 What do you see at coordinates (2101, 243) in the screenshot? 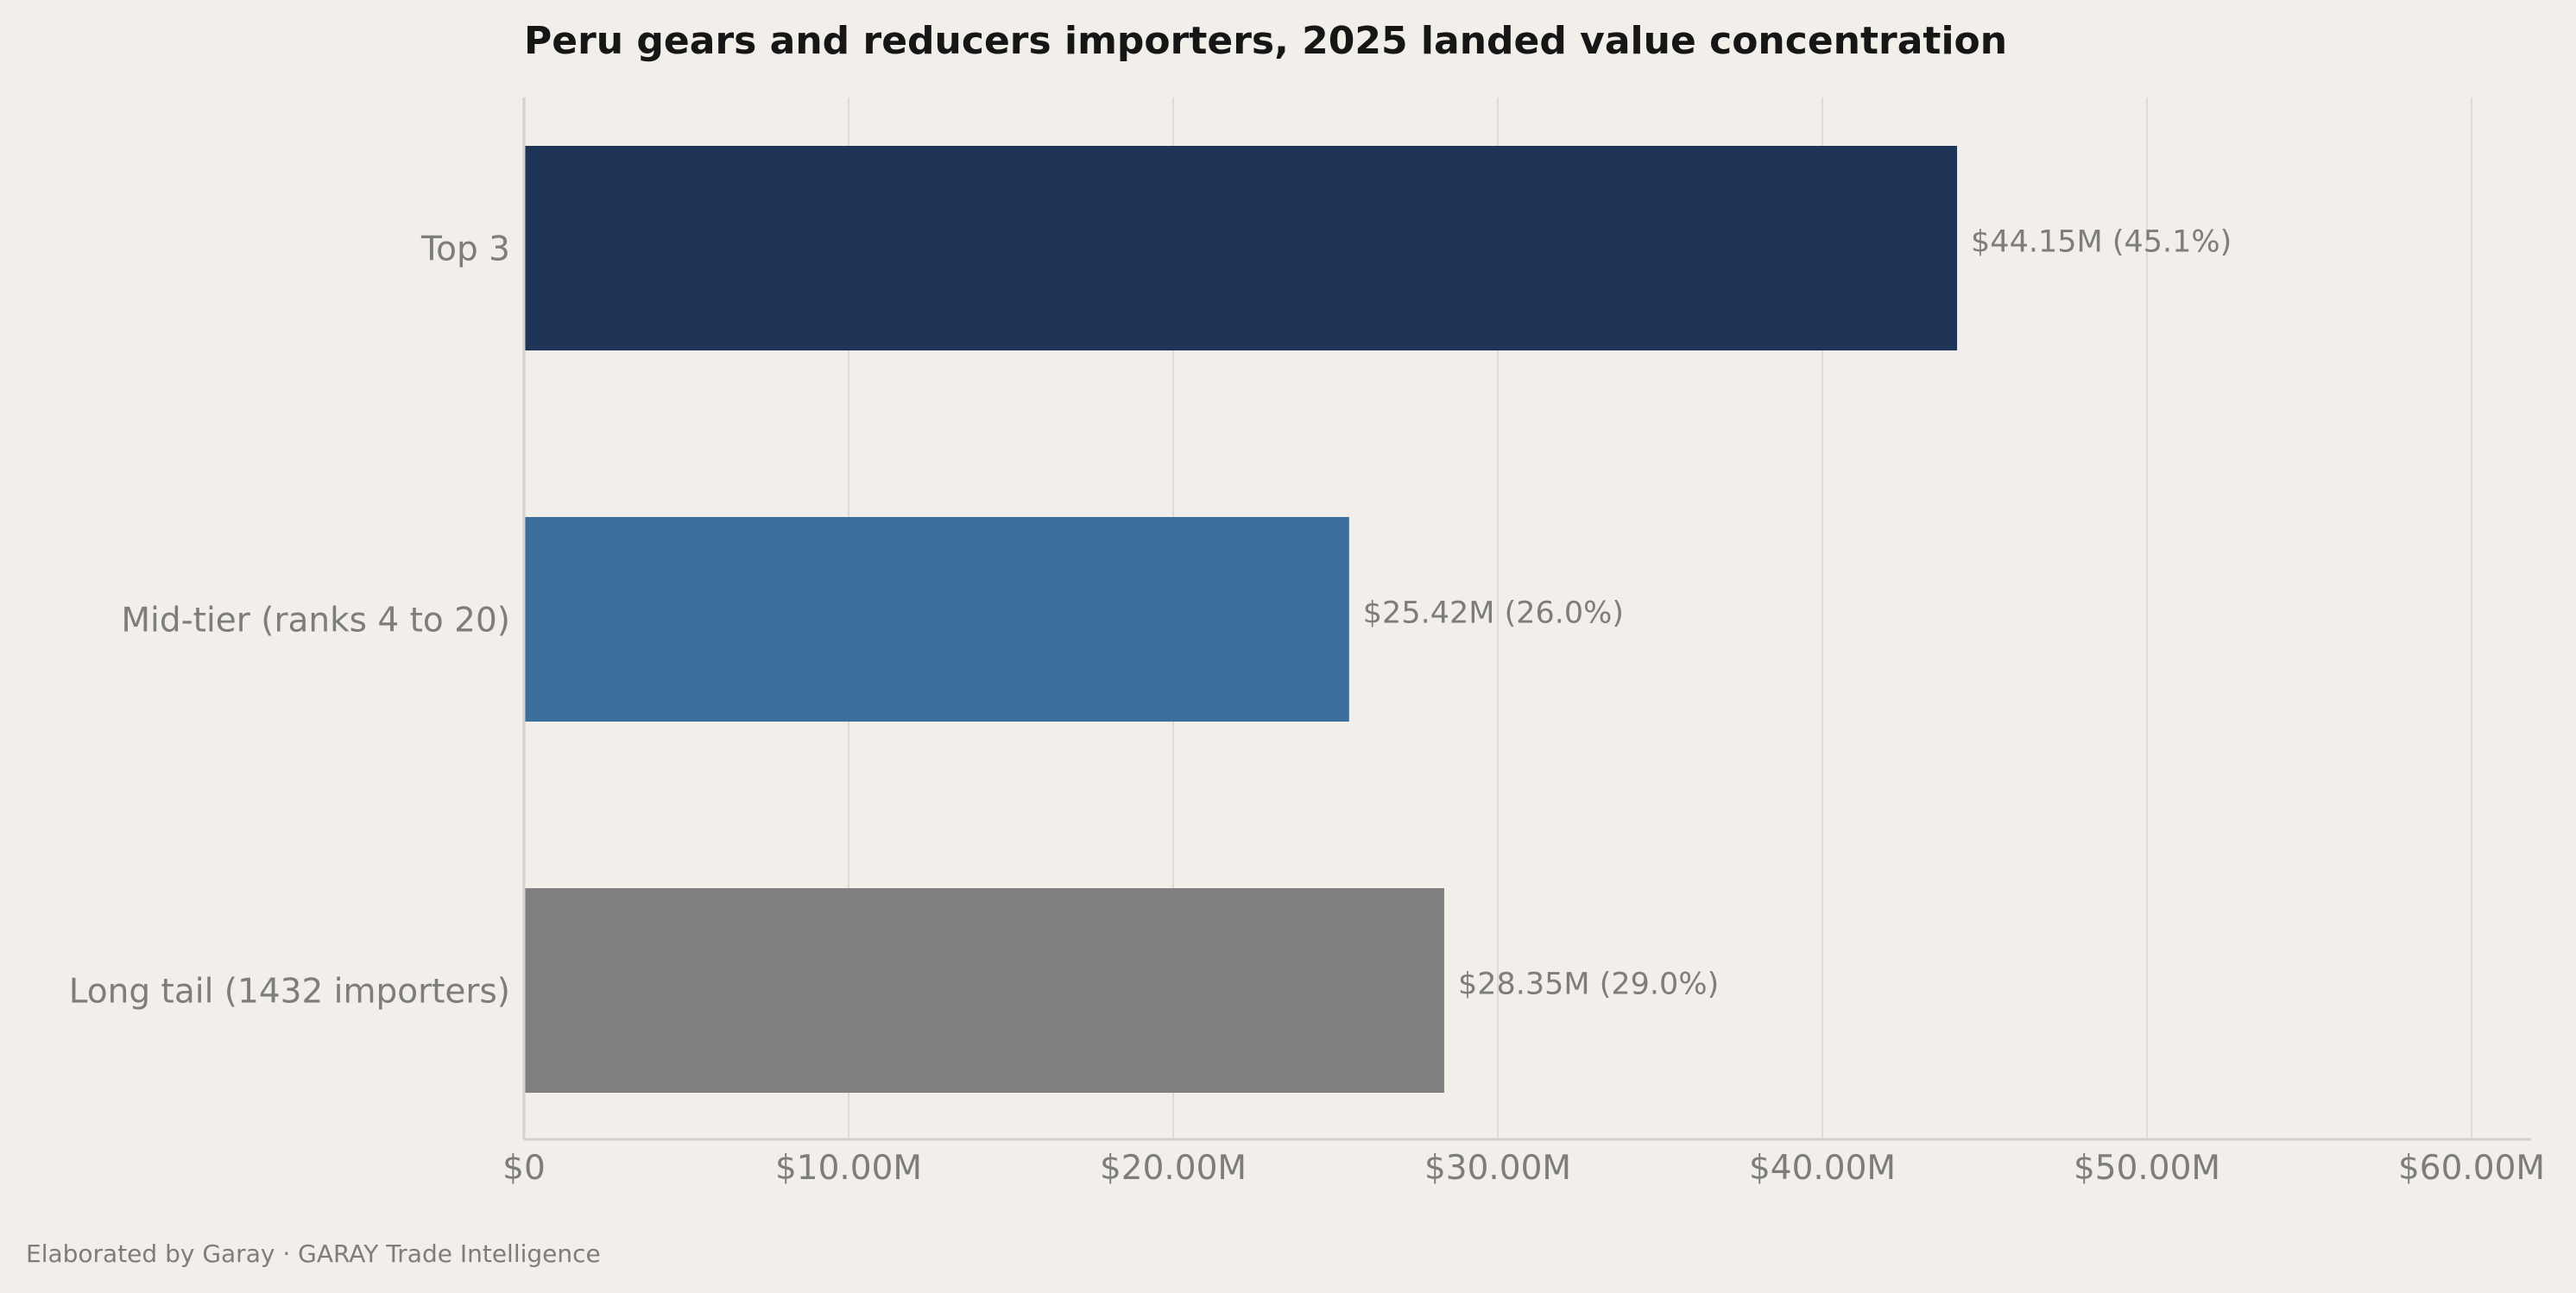
I see `data-label: $44.15M (45.1%)` at bounding box center [2101, 243].